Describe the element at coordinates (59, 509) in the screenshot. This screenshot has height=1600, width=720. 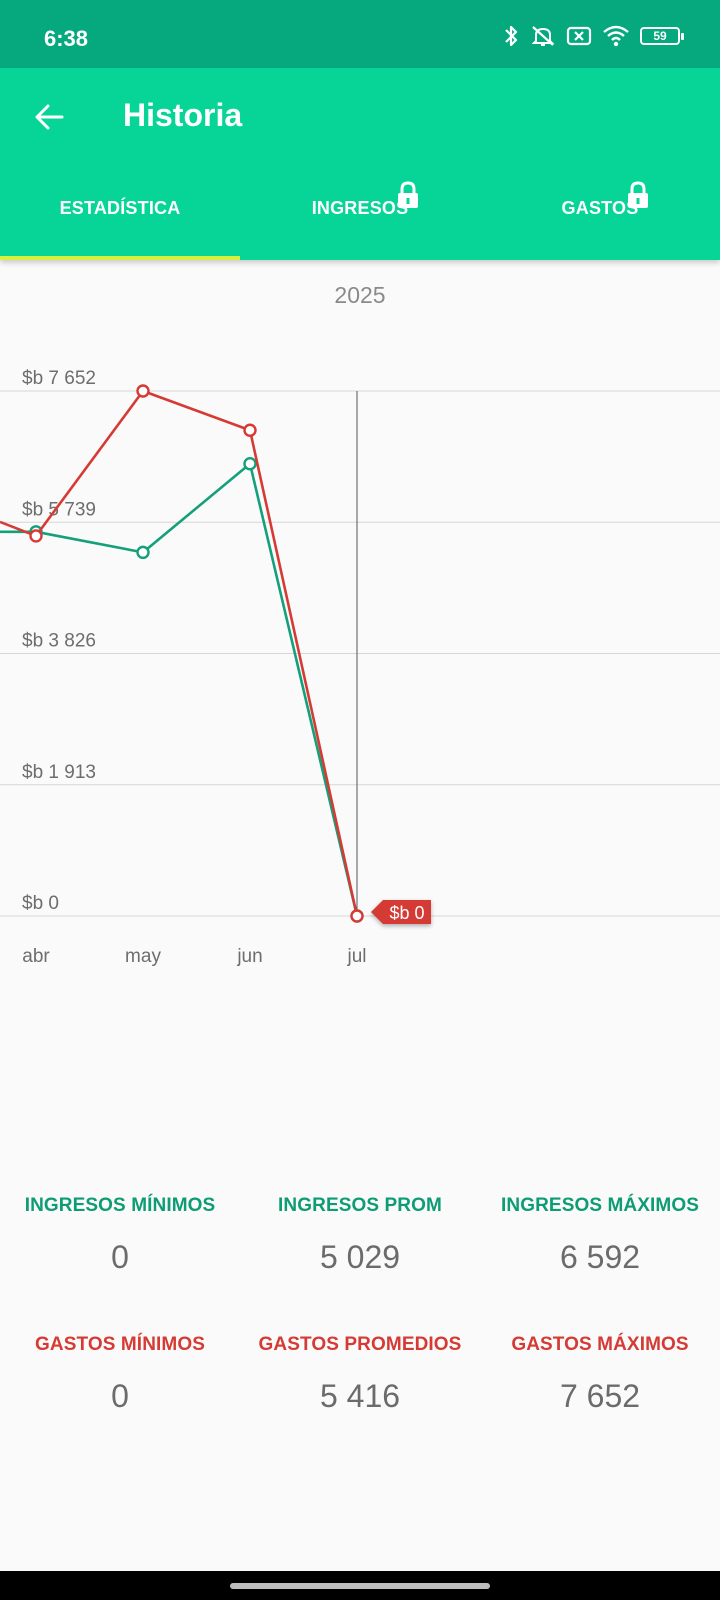
I see `y-tick-label: $b 5 739` at that location.